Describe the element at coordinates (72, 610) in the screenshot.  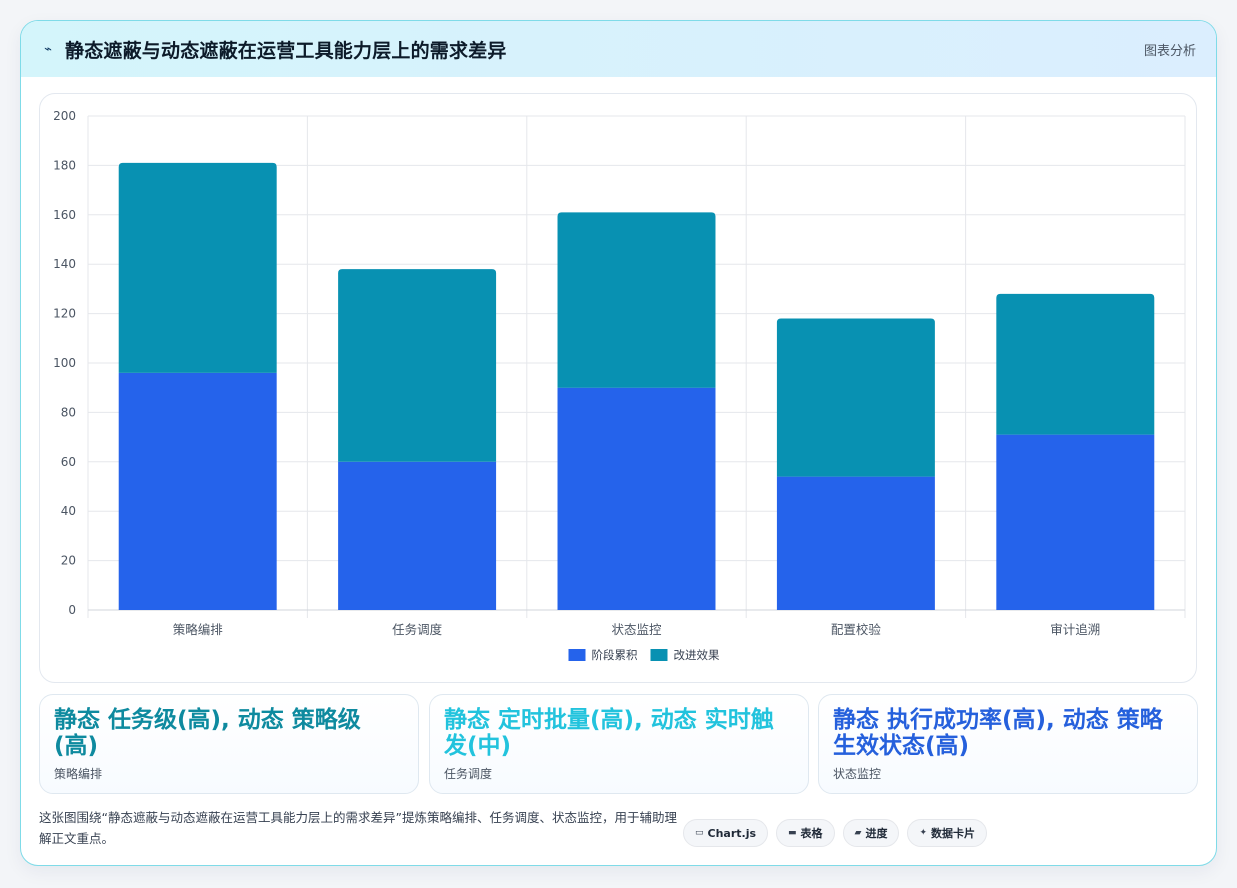
I see `y-tick-label: 0` at that location.